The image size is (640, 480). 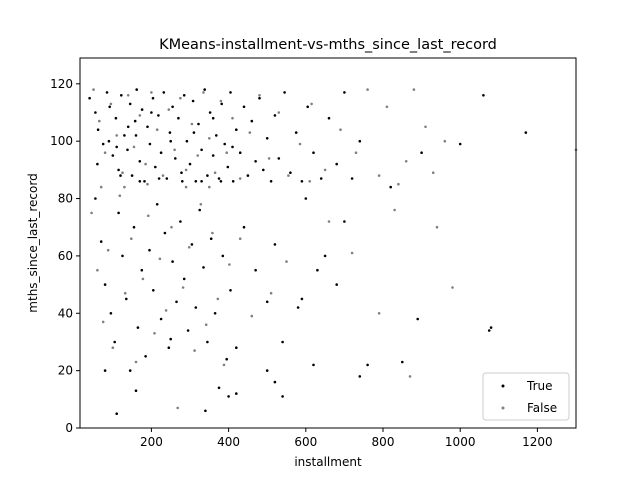 I want to click on legend: True False, so click(x=526, y=396).